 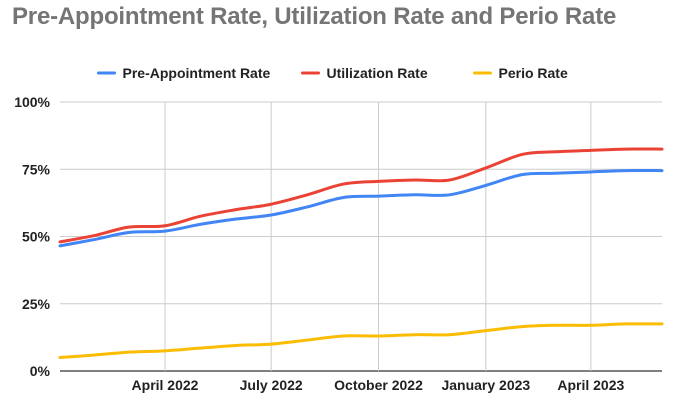 What do you see at coordinates (378, 385) in the screenshot?
I see `x-tick-label: October 2022` at bounding box center [378, 385].